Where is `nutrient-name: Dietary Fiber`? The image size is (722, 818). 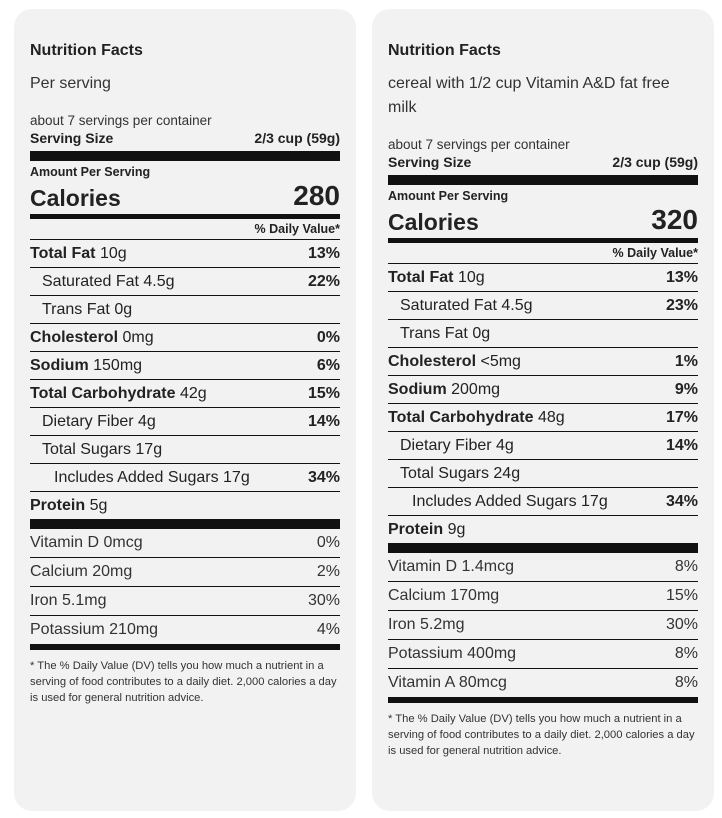 nutrient-name: Dietary Fiber is located at coordinates (88, 421).